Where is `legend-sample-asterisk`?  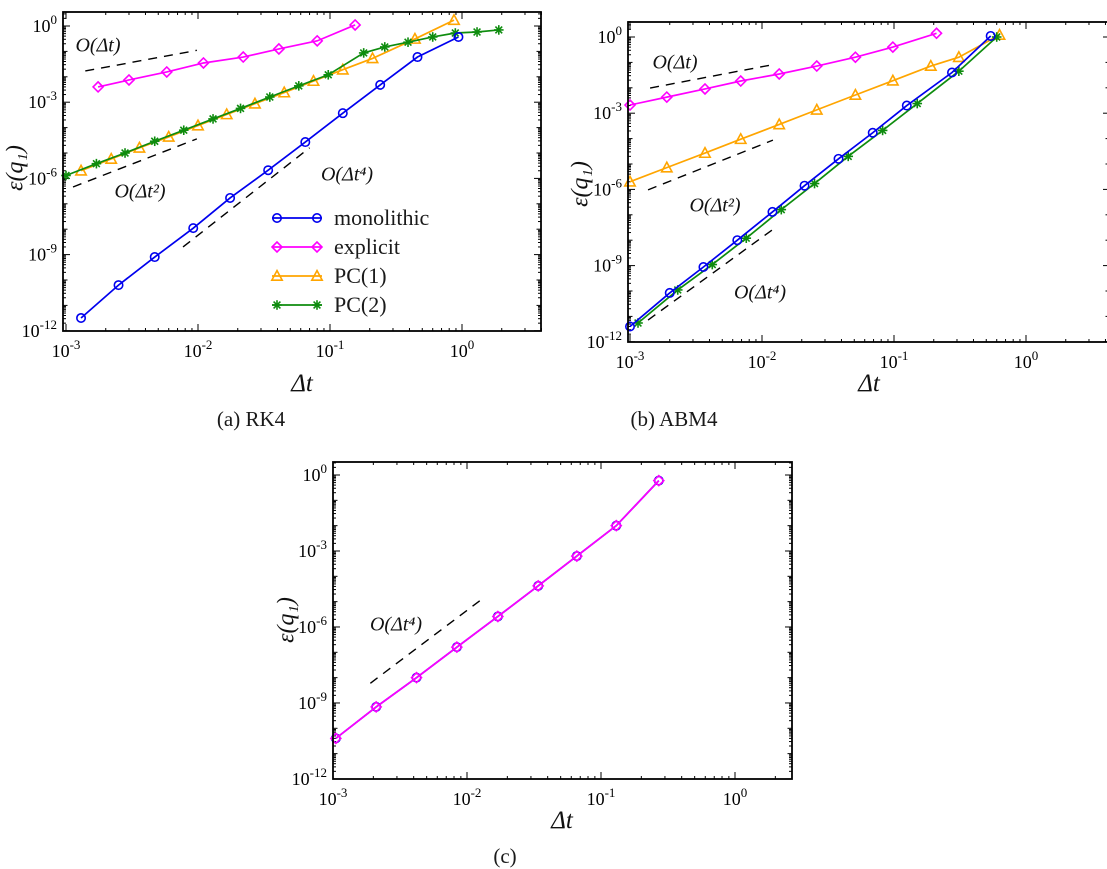
legend-sample-asterisk is located at coordinates (297, 304).